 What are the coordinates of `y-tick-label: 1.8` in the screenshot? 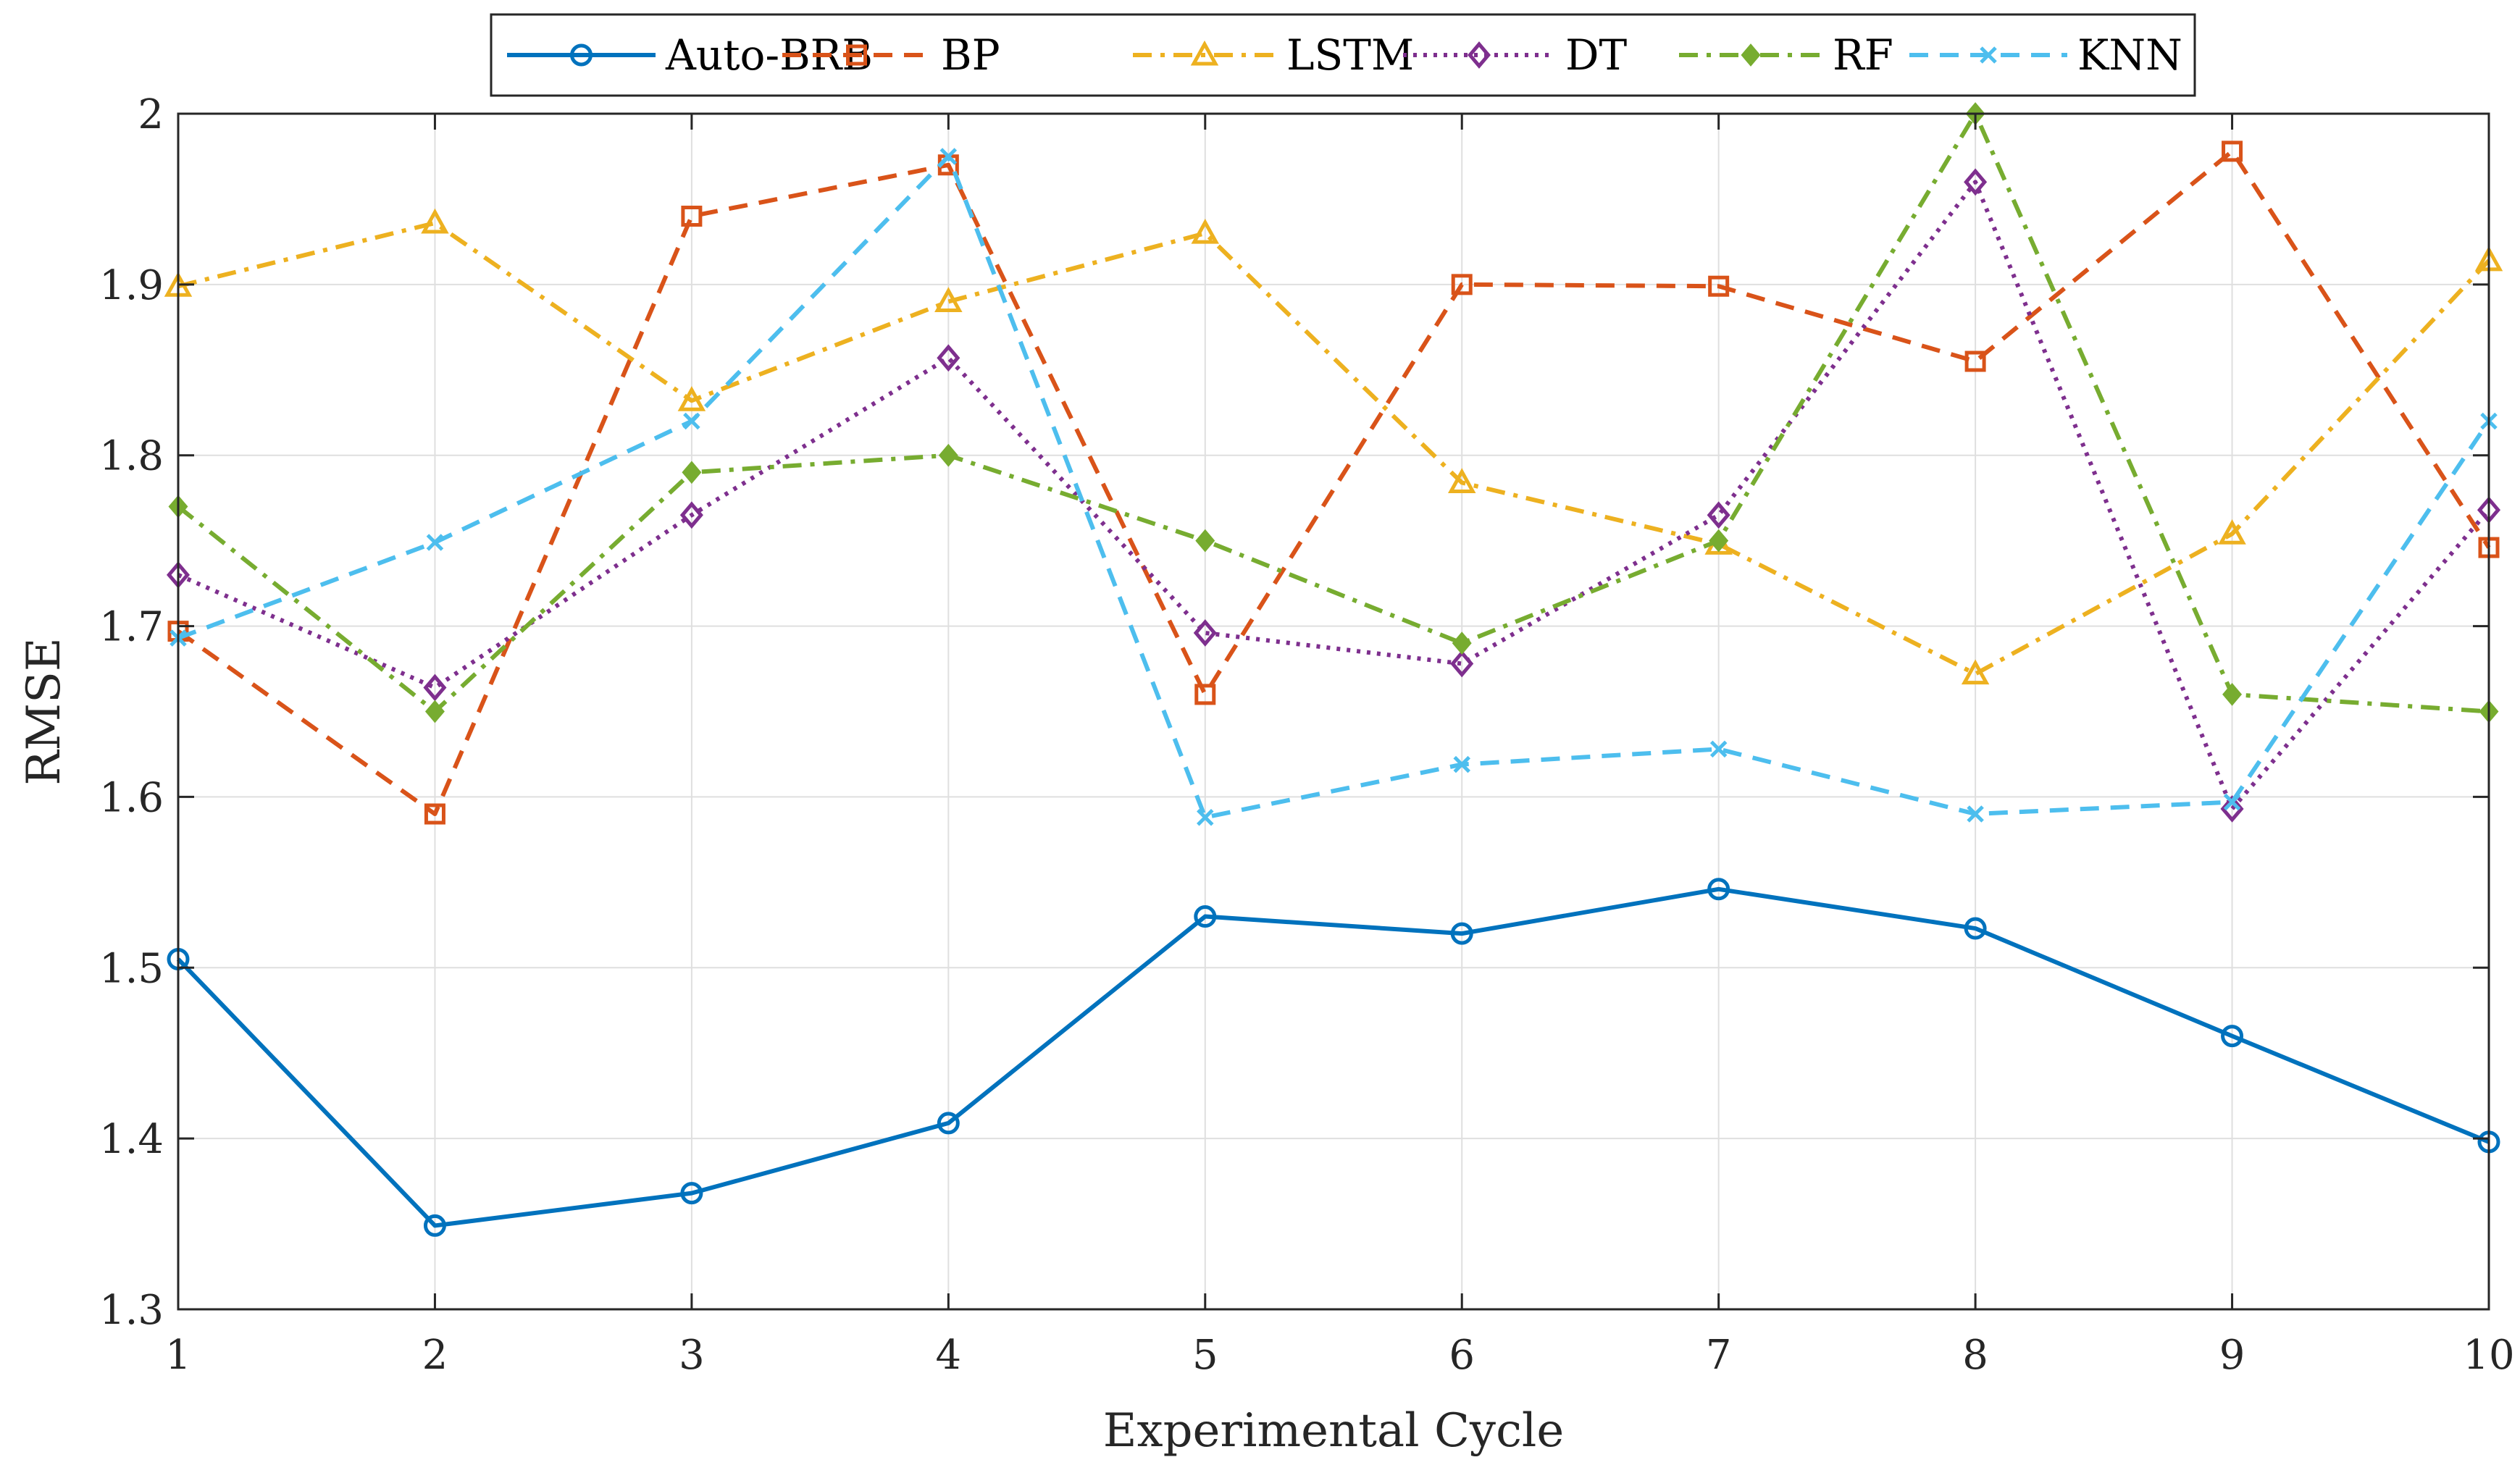 It's located at (131, 456).